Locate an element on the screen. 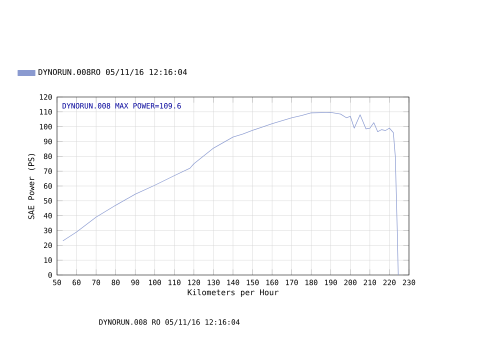  x-axis-title: Kilometers per Hour is located at coordinates (233, 293).